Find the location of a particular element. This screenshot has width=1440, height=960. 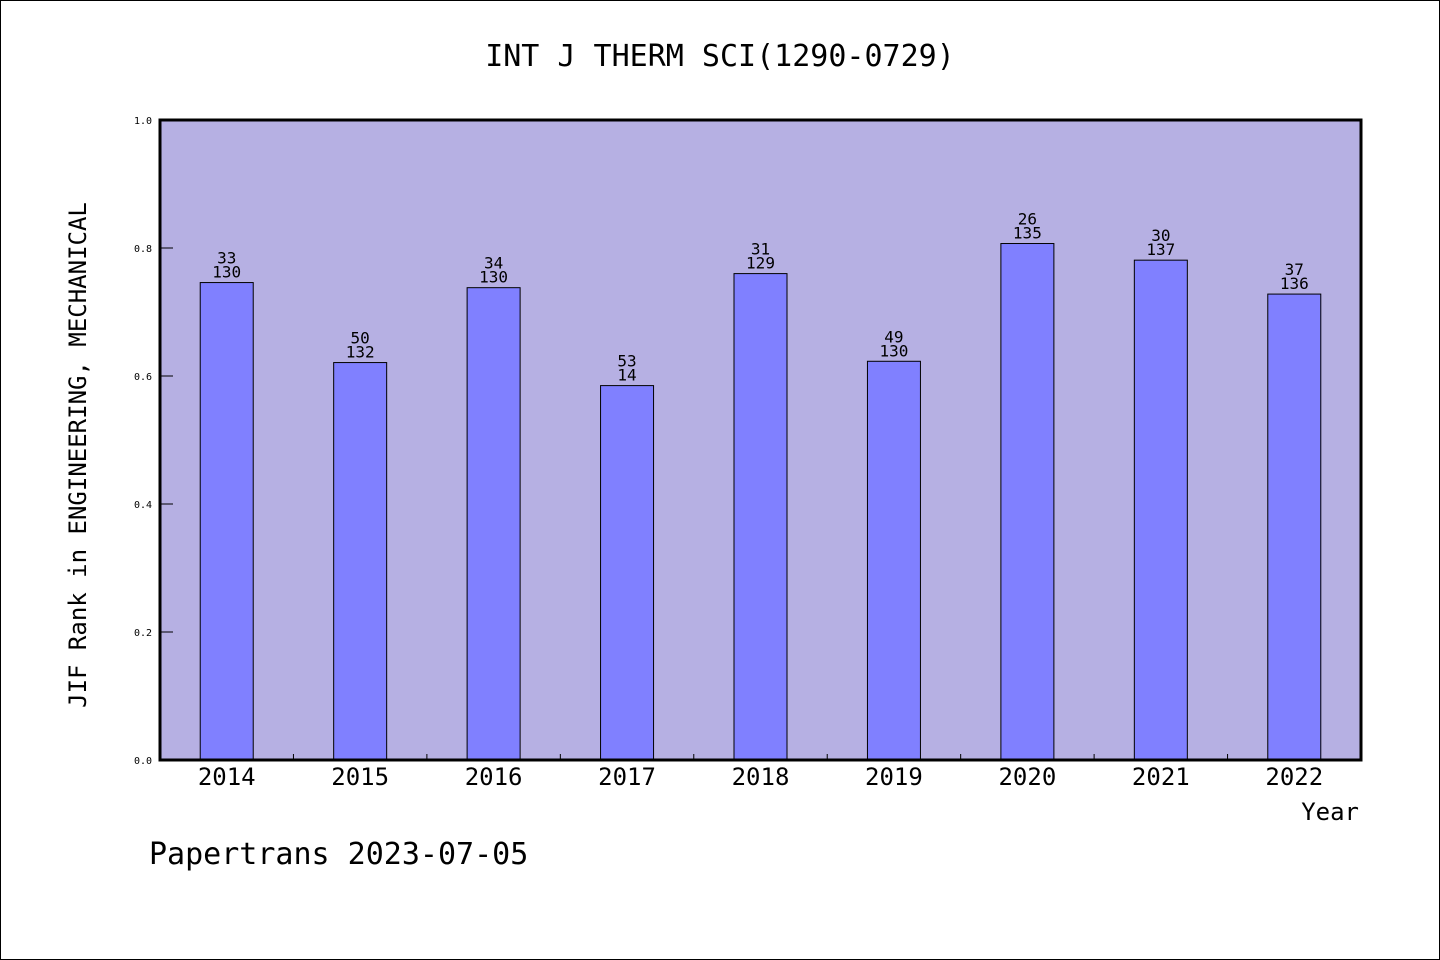

footer-source-date: Papertrans 2023-07-05 is located at coordinates (338, 854).